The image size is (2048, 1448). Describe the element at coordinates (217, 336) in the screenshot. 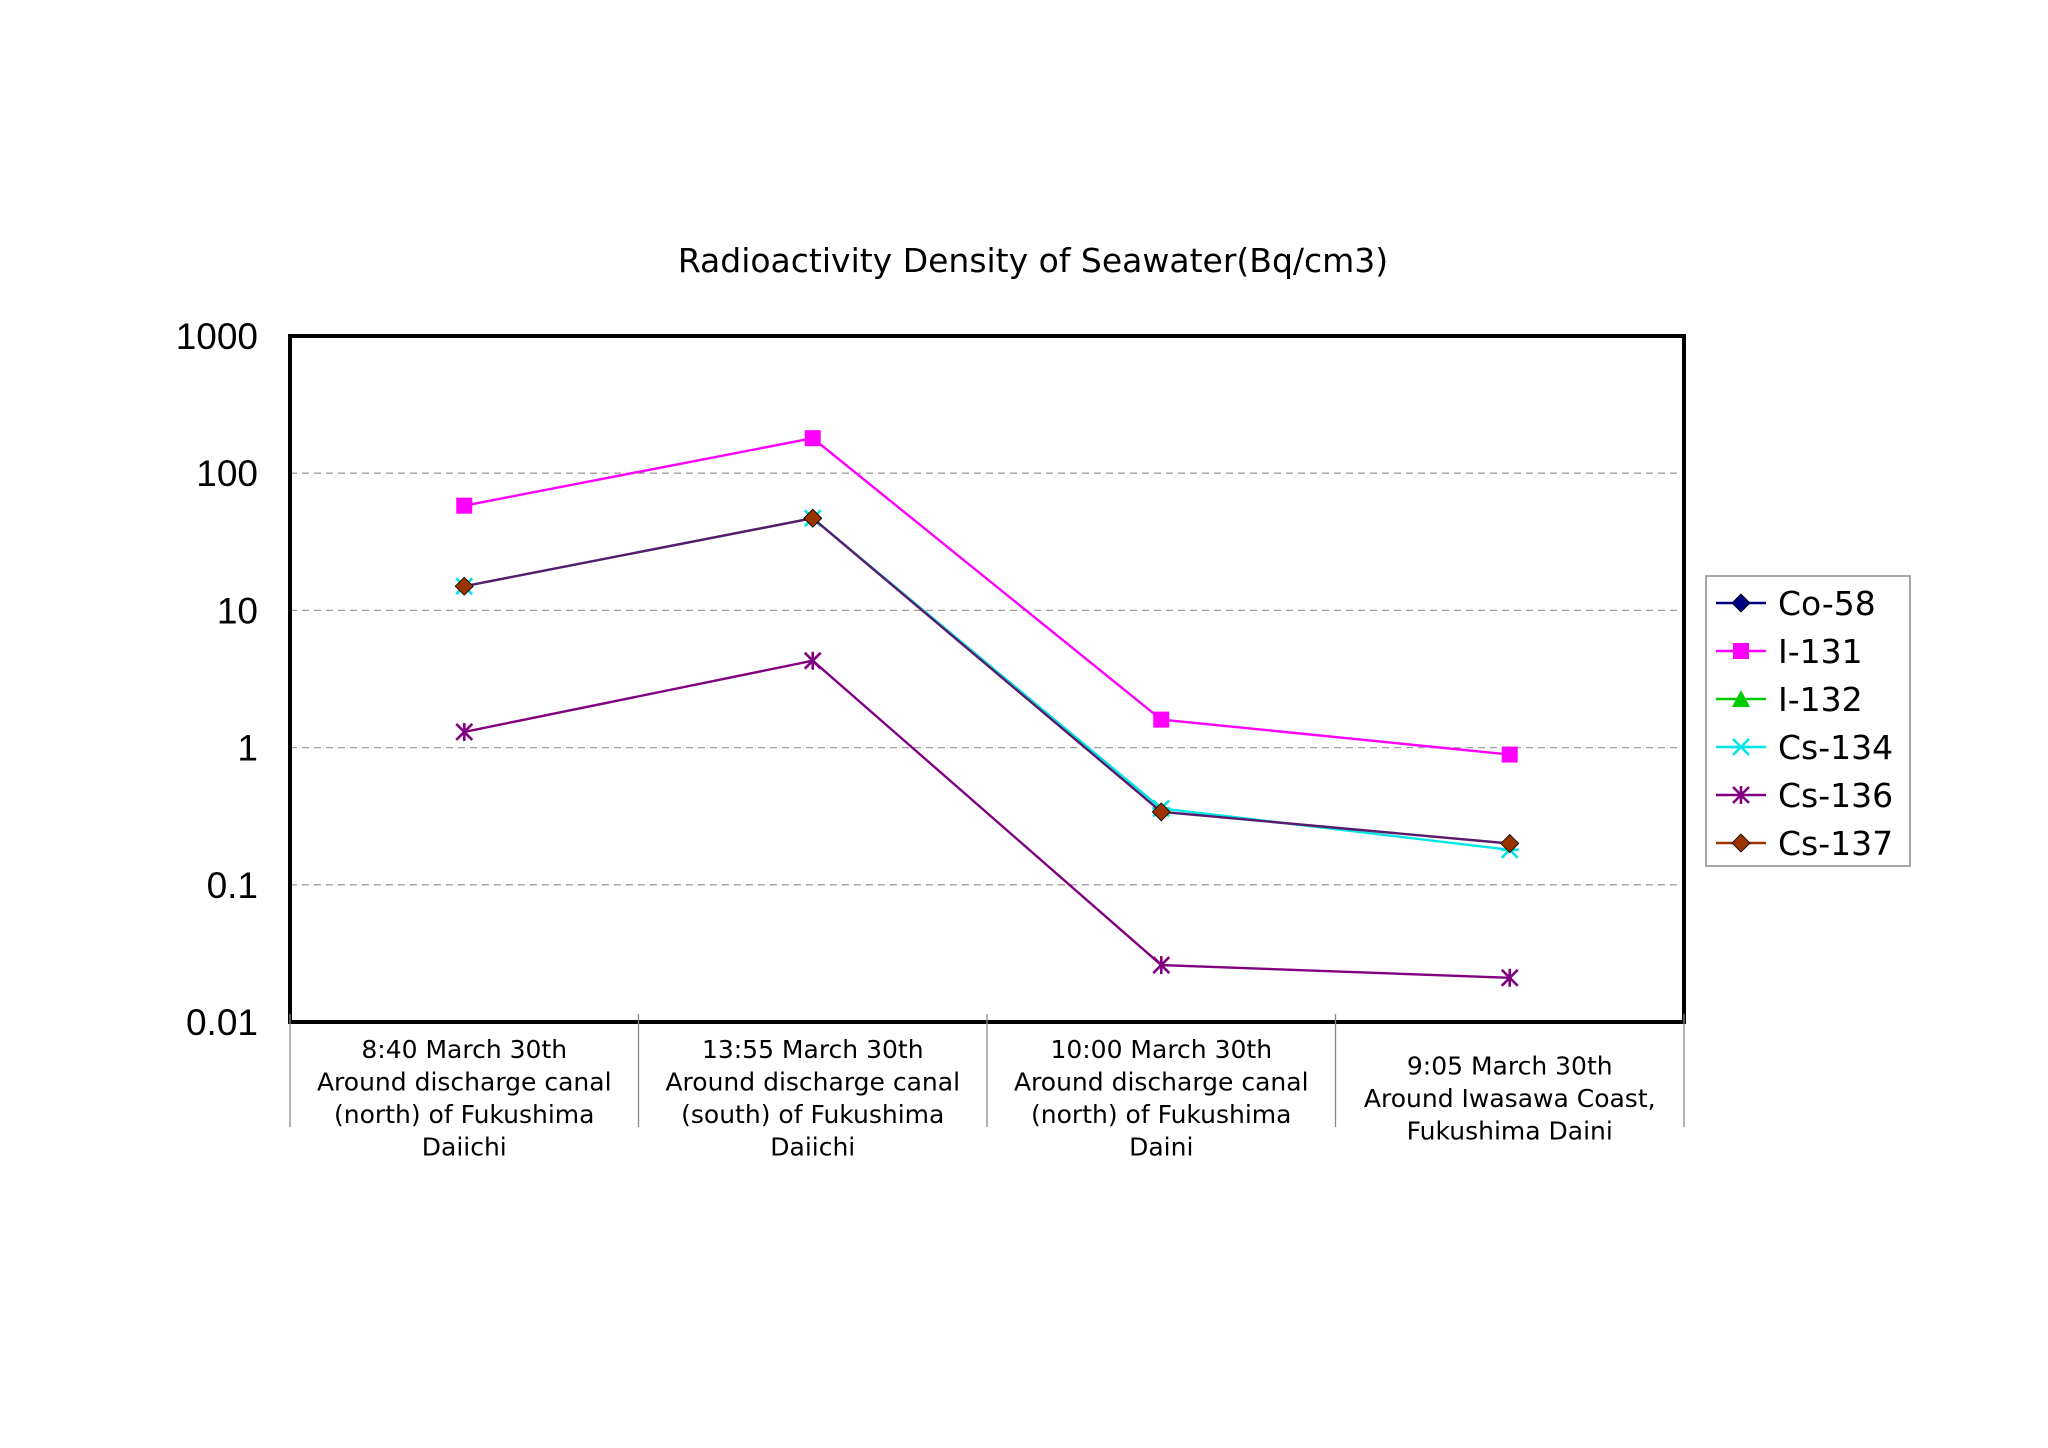

I see `y-tick-label: 1000` at that location.